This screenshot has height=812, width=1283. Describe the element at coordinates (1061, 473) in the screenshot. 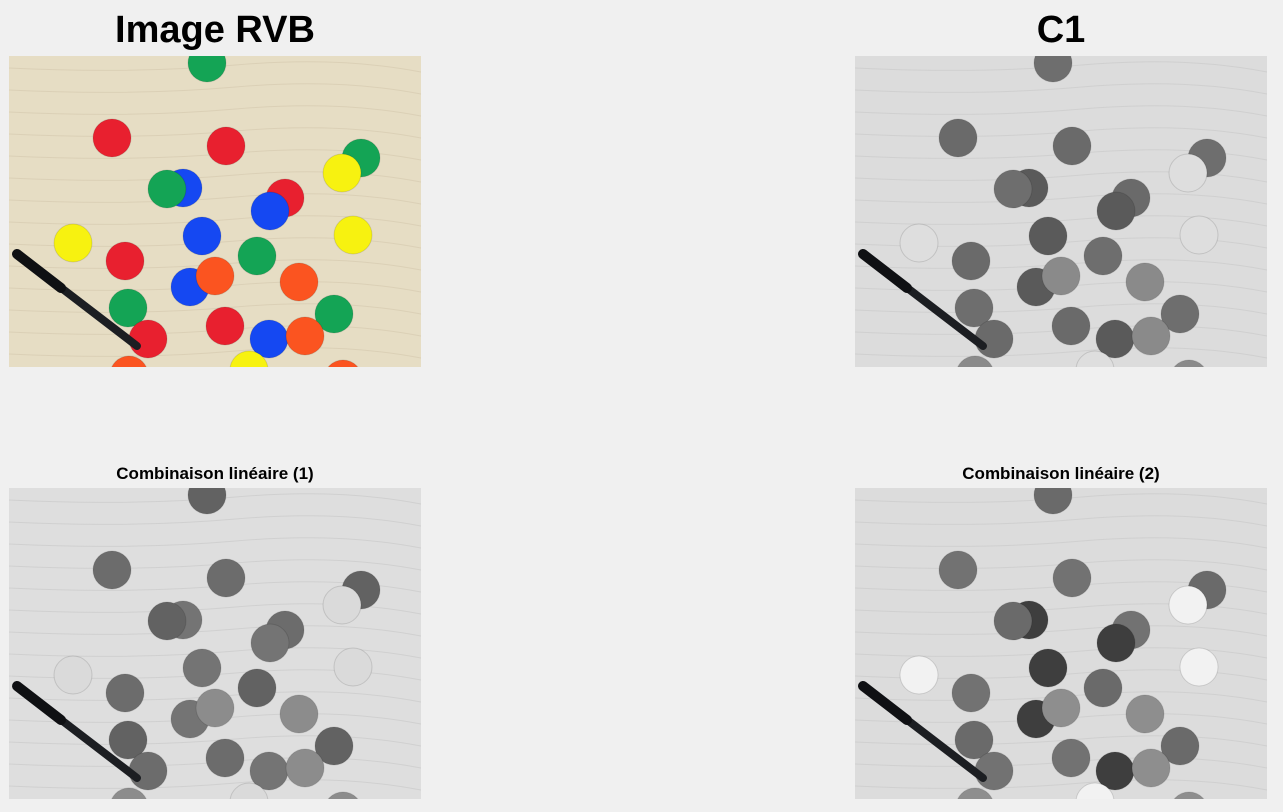

I see `panel-title: Combinaison linéaire (2)` at that location.